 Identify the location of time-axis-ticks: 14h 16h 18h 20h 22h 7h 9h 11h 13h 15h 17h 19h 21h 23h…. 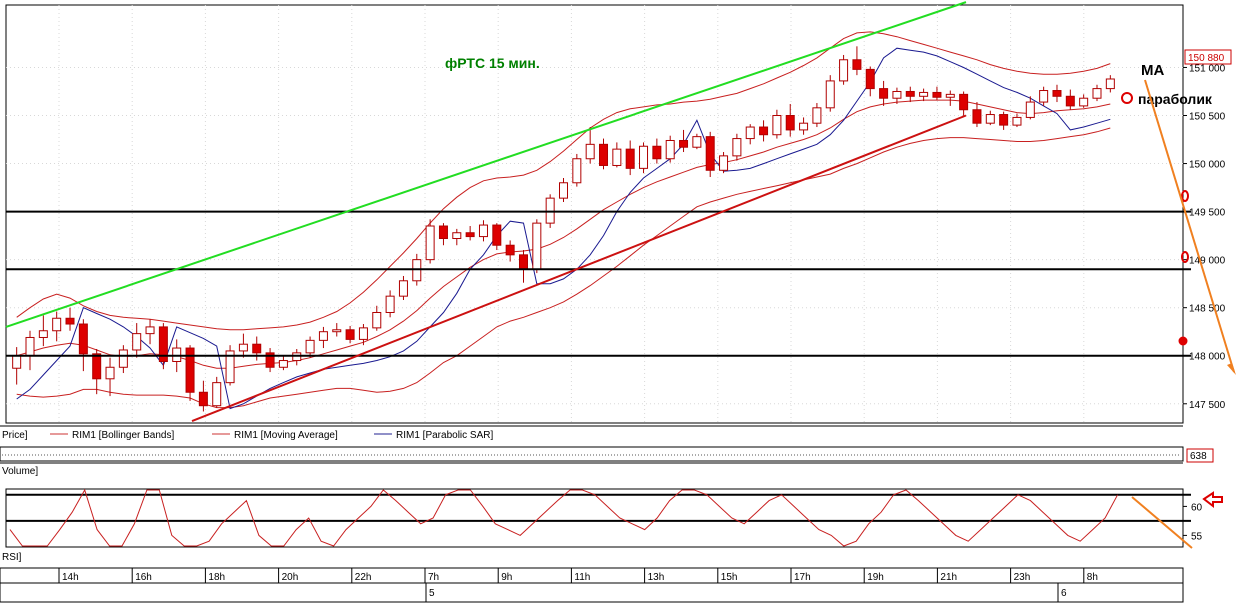
(578, 585).